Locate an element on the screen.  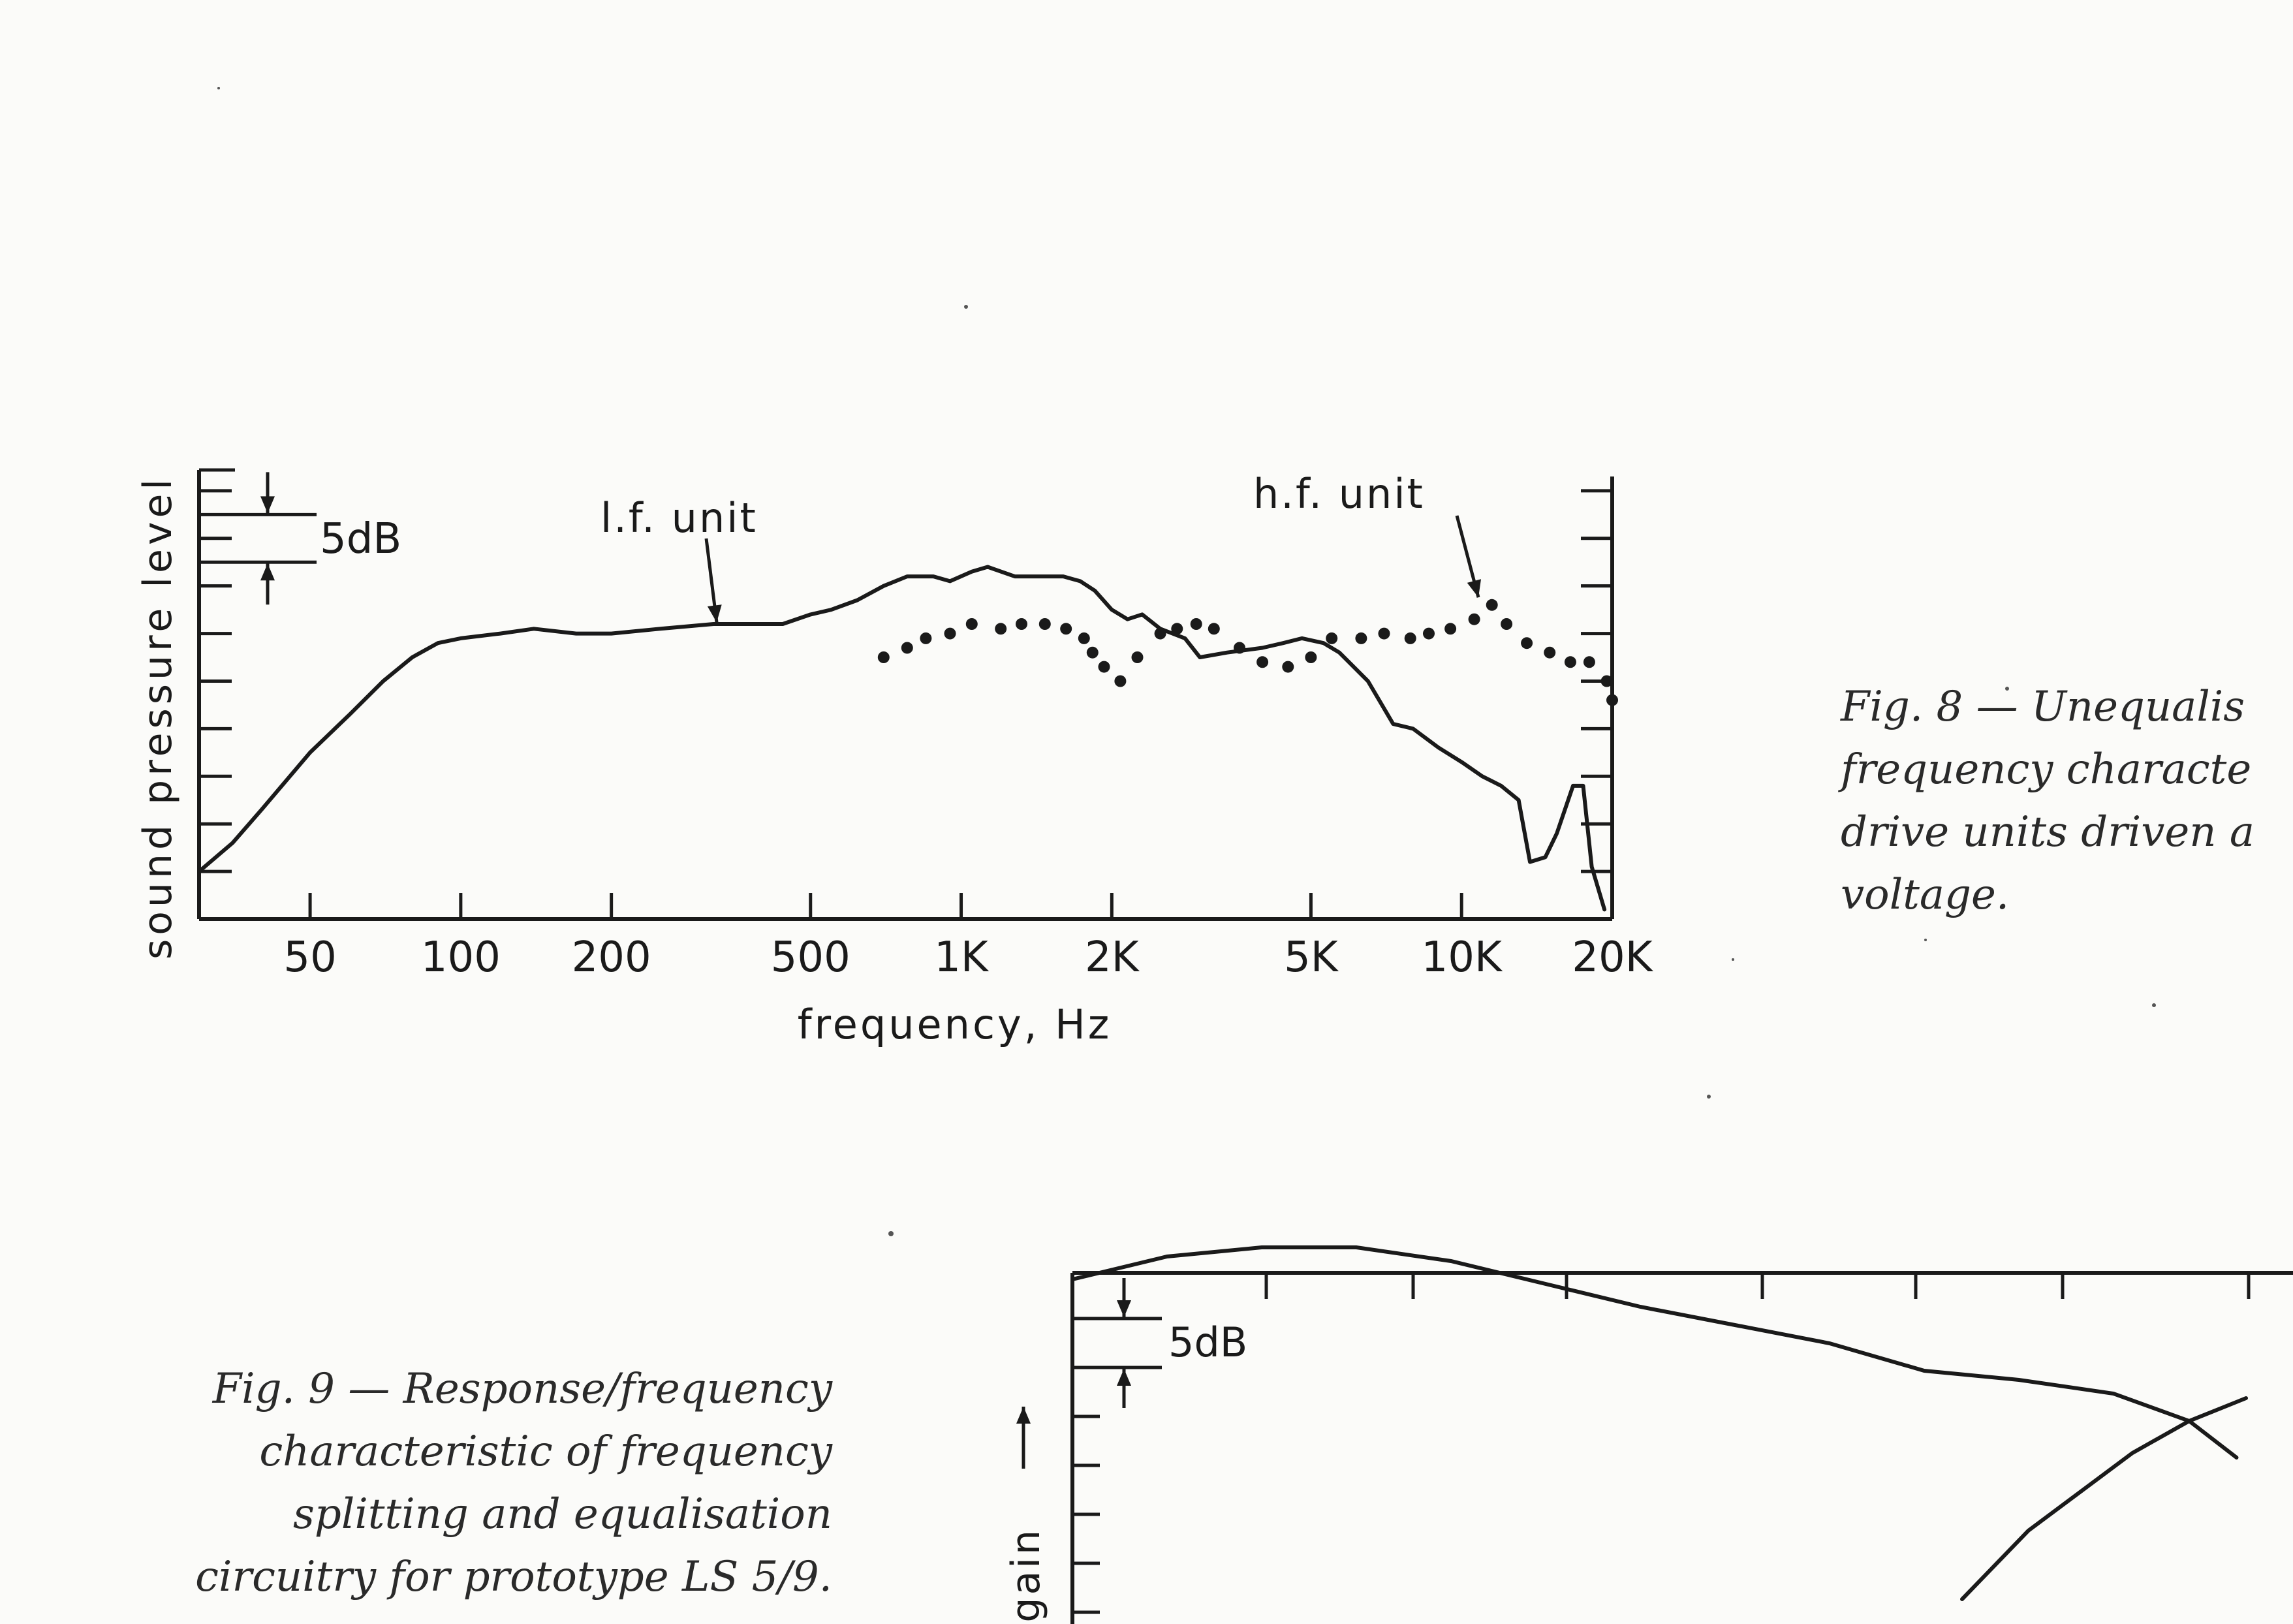
hf-unit-label: h.f. unit is located at coordinates (1339, 494).